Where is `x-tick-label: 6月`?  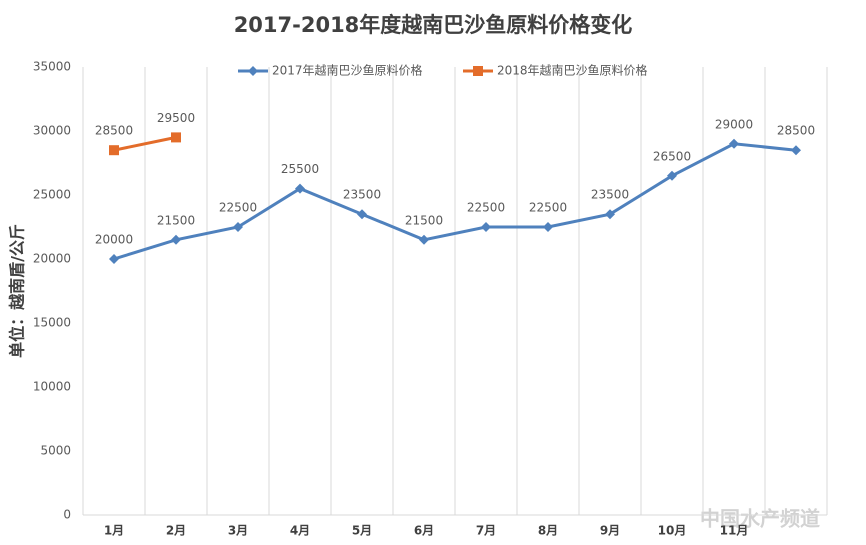 x-tick-label: 6月 is located at coordinates (424, 531).